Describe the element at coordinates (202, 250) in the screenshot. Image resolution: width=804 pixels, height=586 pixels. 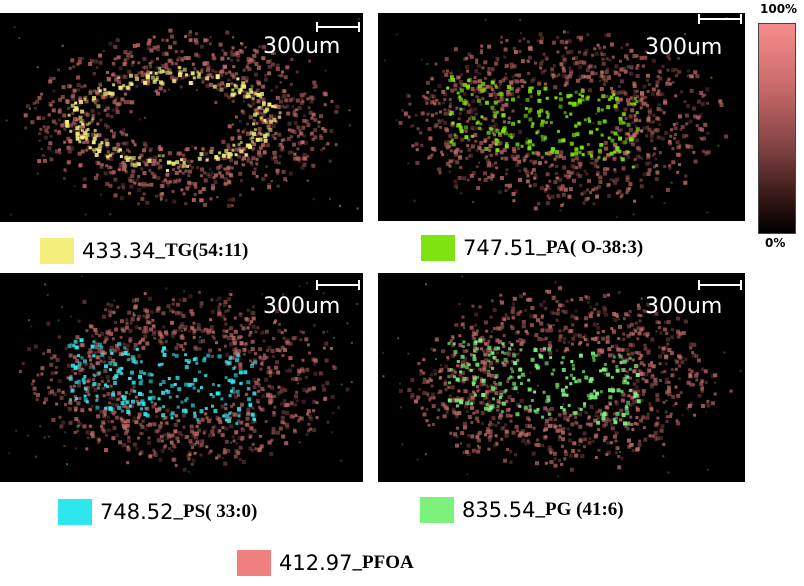
I see `legend-lipid: _TG(54:11)` at that location.